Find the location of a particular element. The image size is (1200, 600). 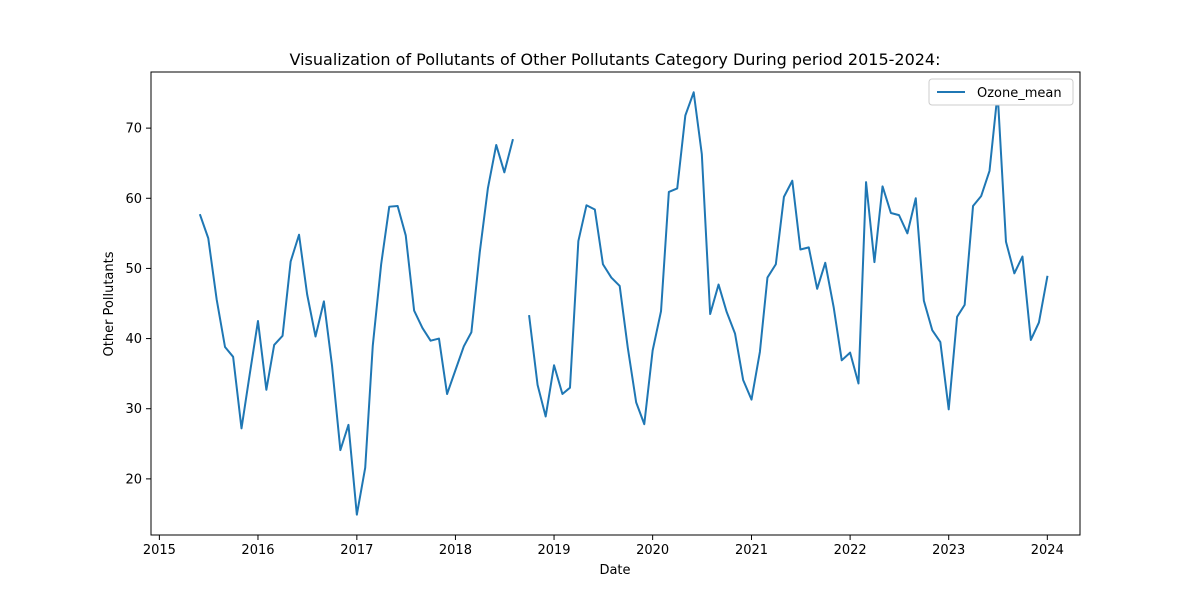

legend: Ozone_mean is located at coordinates (1001, 92).